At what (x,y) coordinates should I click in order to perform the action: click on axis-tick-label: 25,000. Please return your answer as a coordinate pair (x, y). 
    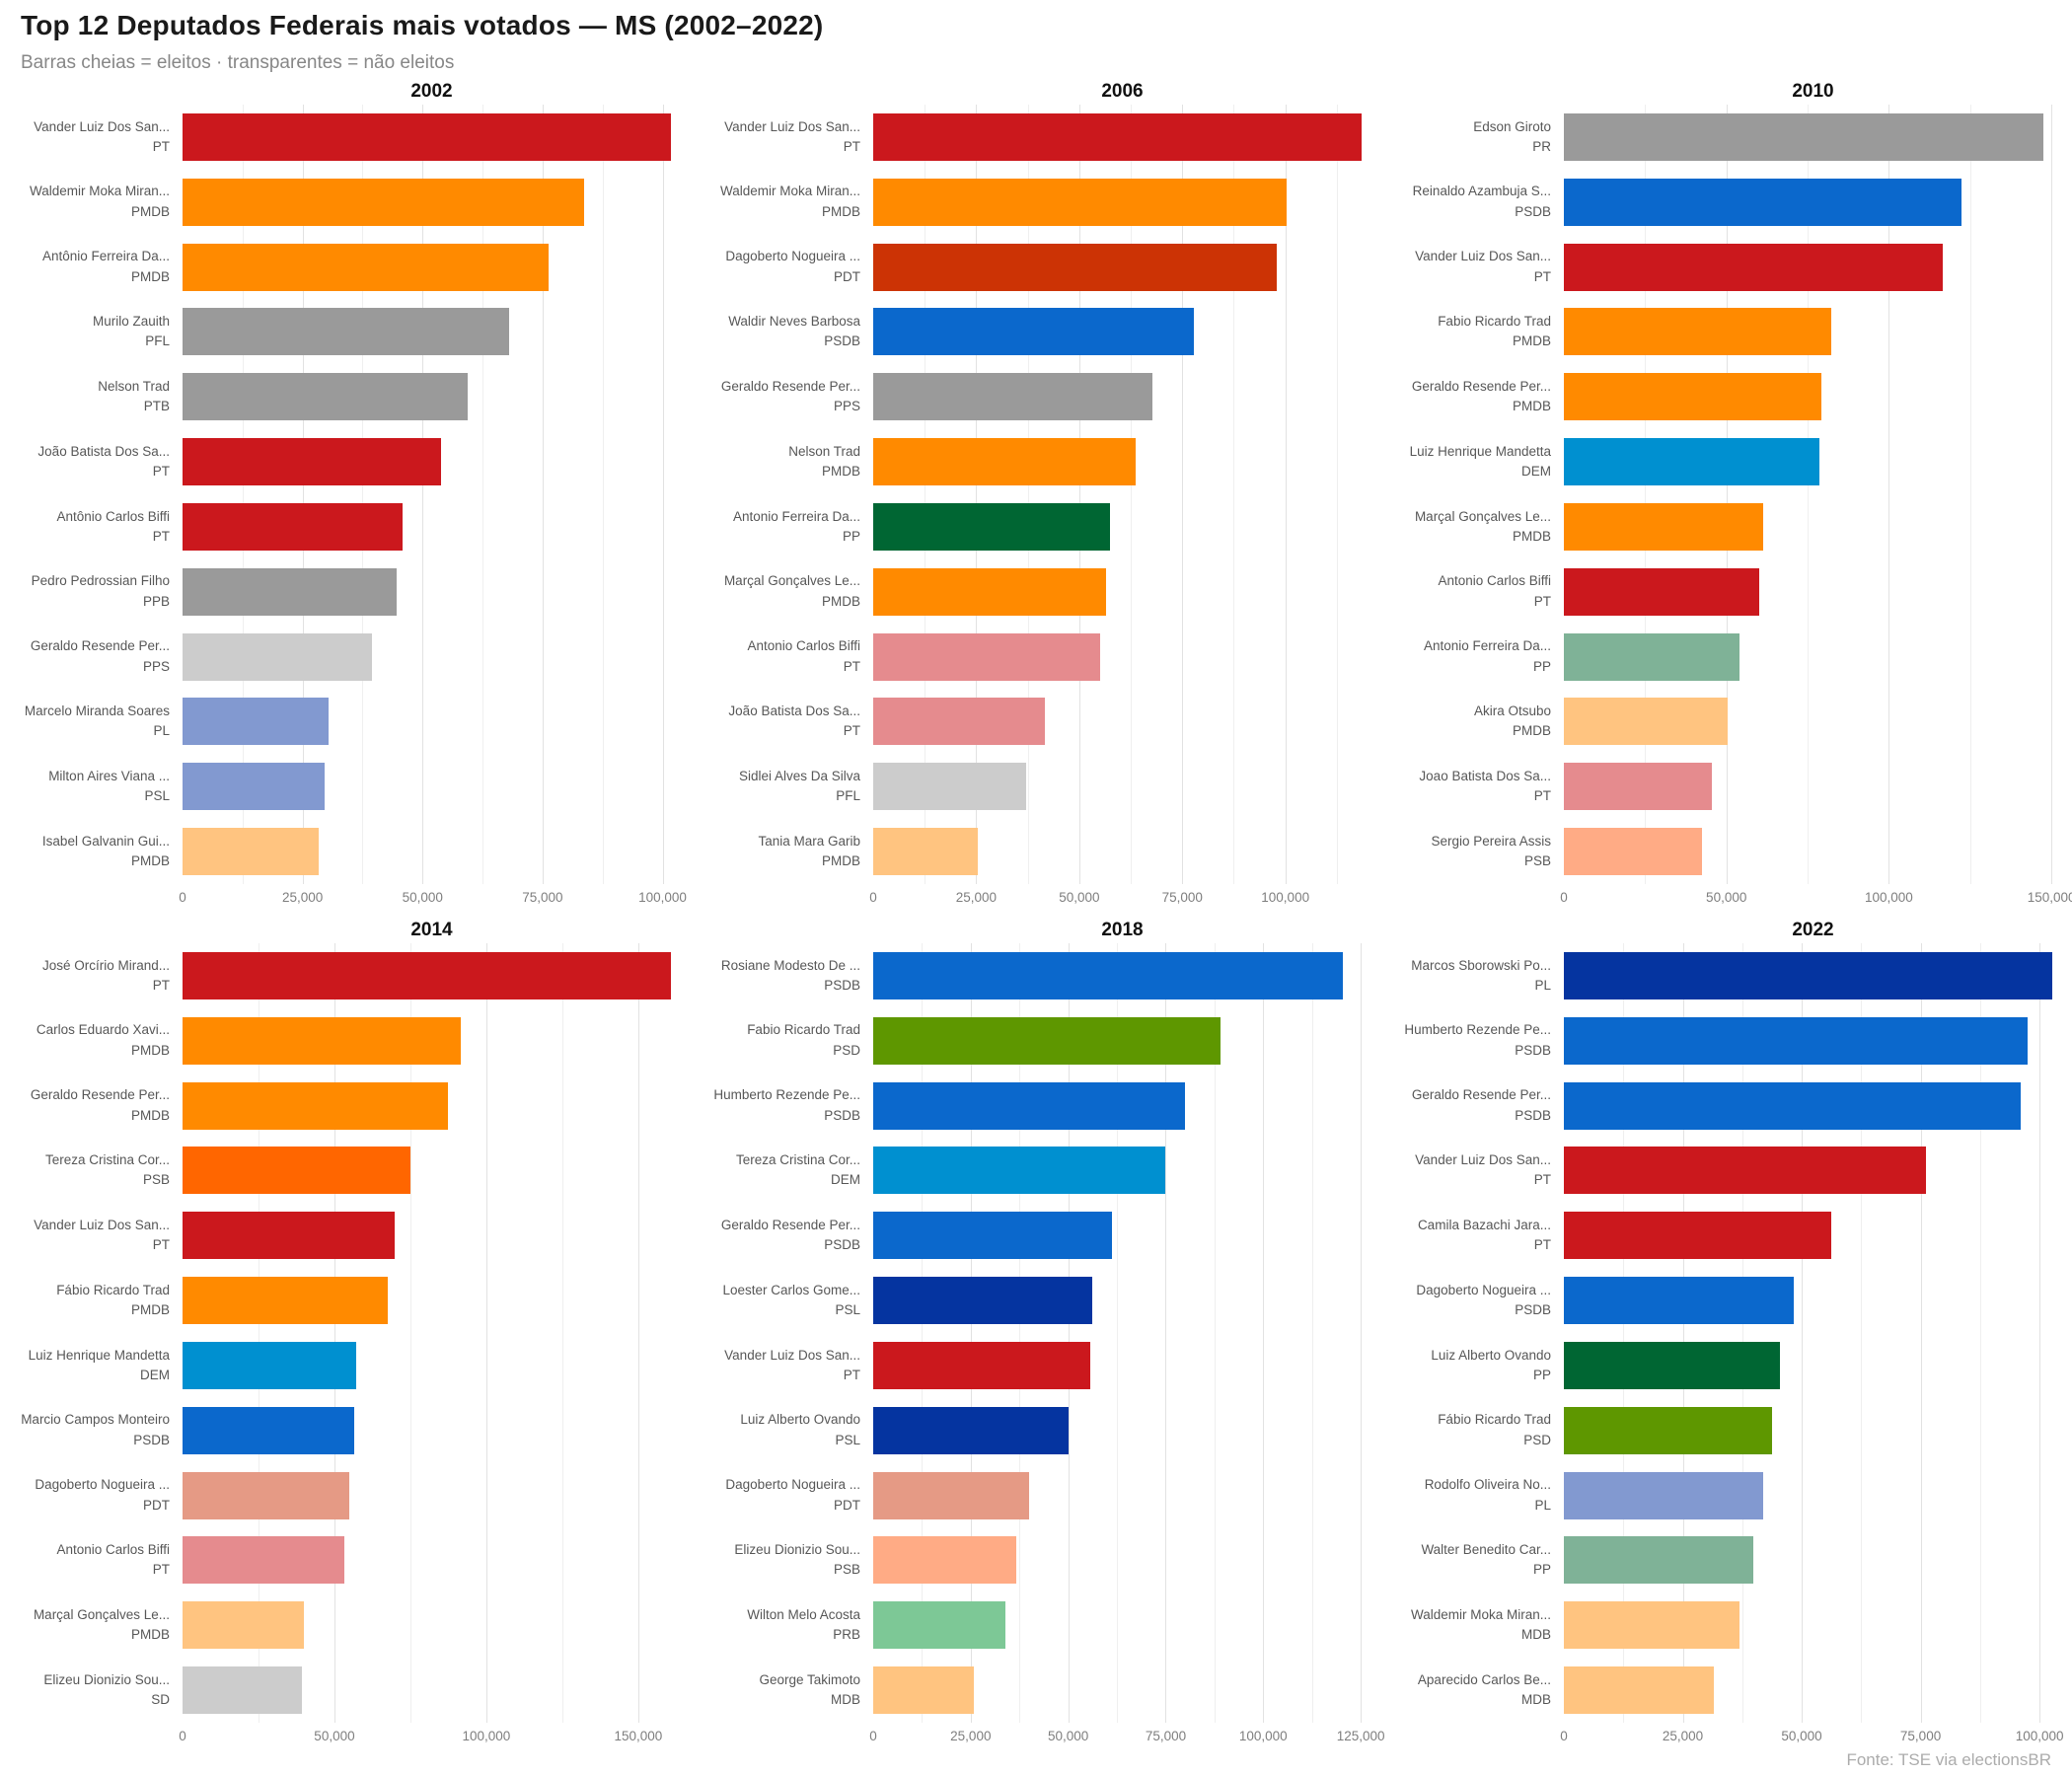
    Looking at the image, I should click on (977, 898).